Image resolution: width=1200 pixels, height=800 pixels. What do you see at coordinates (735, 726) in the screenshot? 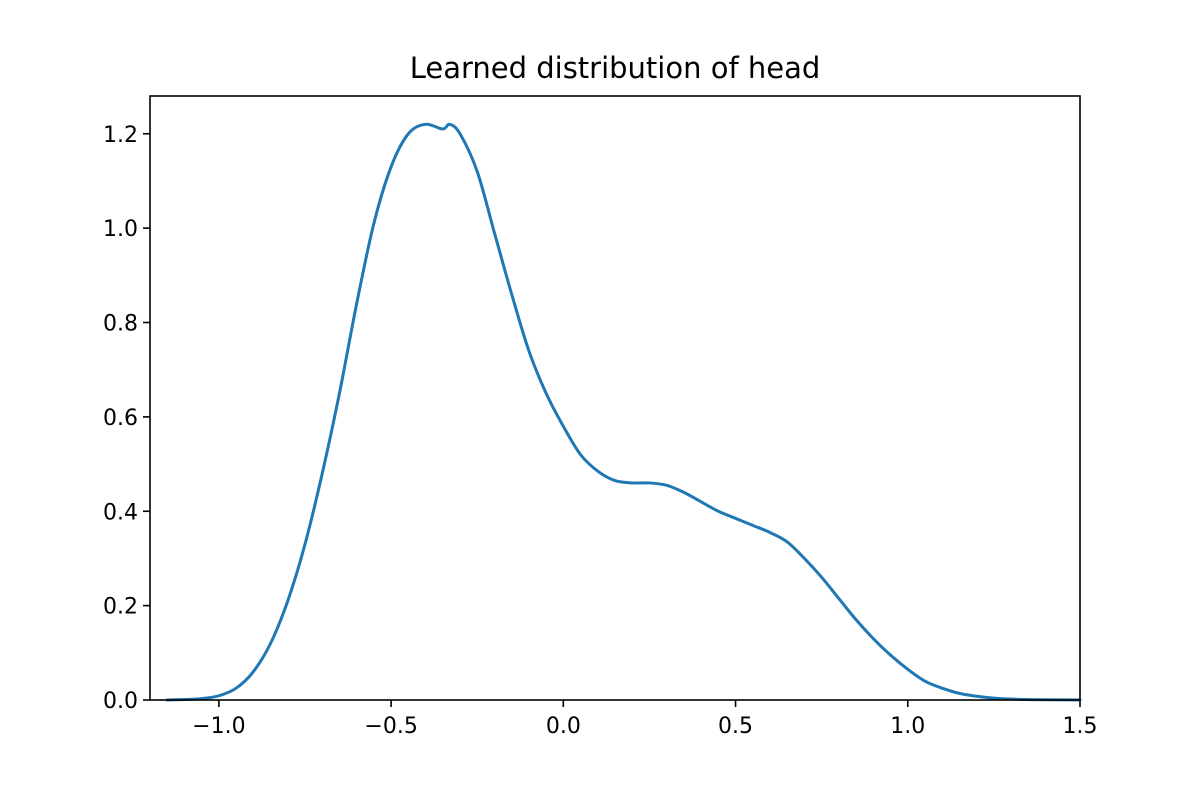
I see `x-tick-label: 0.5` at bounding box center [735, 726].